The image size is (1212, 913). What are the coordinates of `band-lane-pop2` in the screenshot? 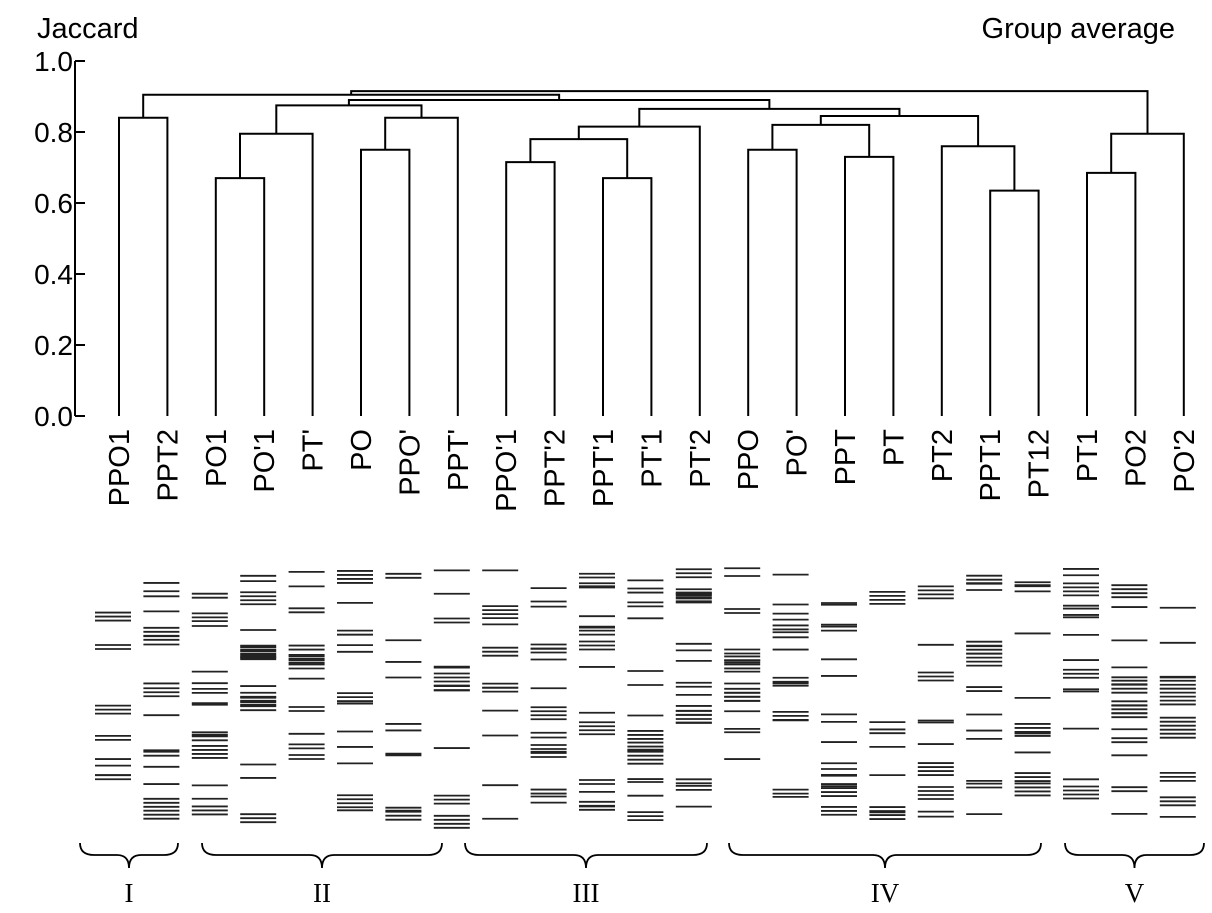 It's located at (1177, 712).